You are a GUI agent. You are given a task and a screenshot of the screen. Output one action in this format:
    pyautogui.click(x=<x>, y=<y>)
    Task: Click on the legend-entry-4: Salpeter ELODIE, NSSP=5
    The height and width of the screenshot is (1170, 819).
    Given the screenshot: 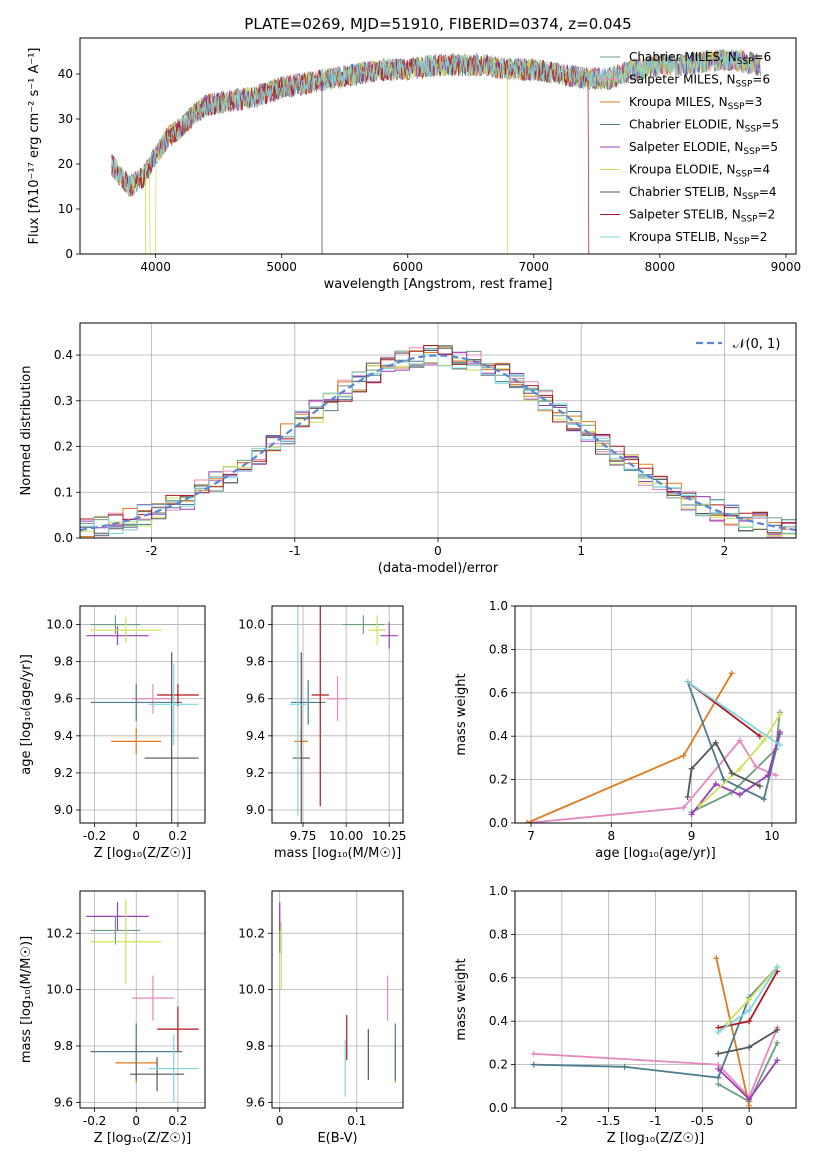 What is the action you would take?
    pyautogui.click(x=703, y=148)
    